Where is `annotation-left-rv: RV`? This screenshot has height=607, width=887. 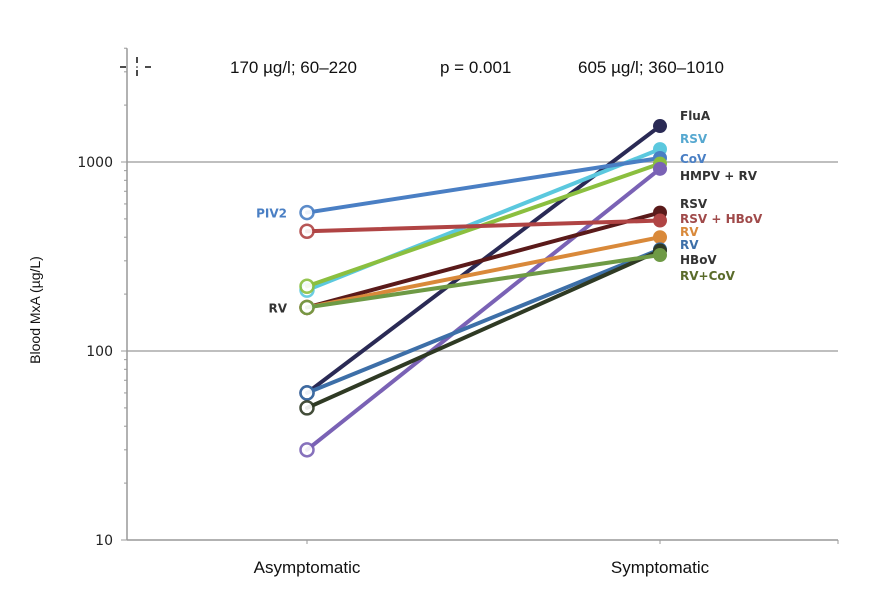 annotation-left-rv: RV is located at coordinates (277, 308).